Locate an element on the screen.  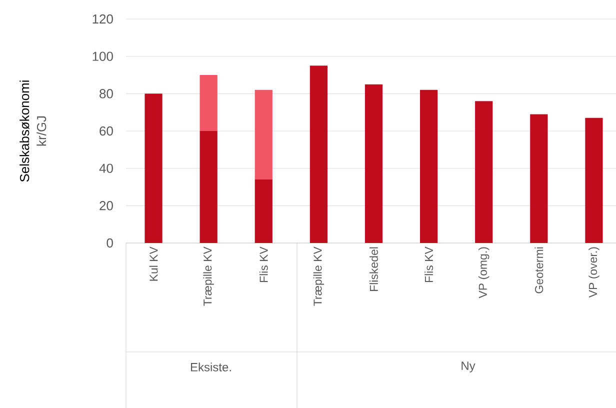
x-tick-label: VP (over.) is located at coordinates (594, 272).